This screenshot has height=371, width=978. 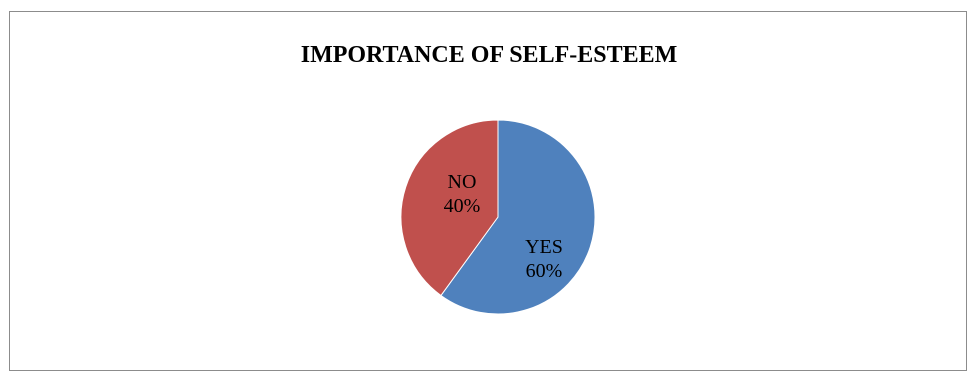 I want to click on slice-percent-label: 40%, so click(x=462, y=206).